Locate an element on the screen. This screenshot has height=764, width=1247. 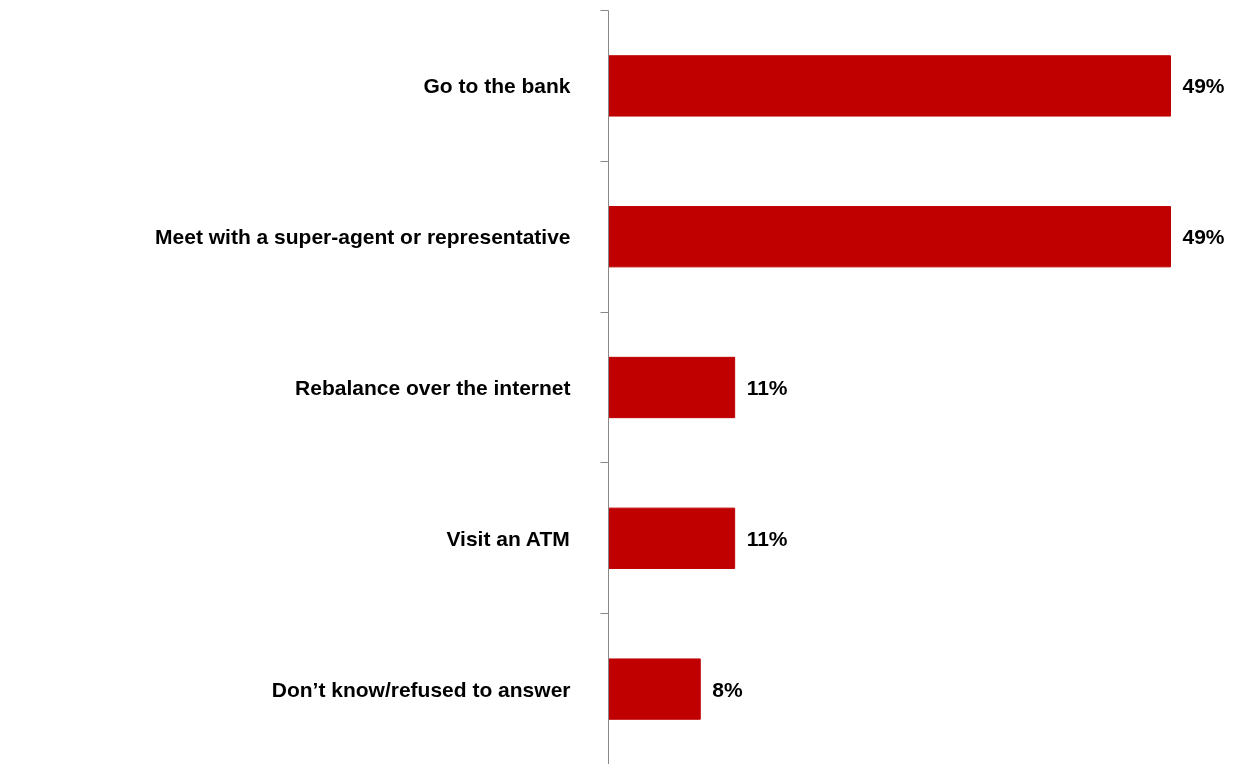
y-tick-label: Rebalance over the internet is located at coordinates (433, 387).